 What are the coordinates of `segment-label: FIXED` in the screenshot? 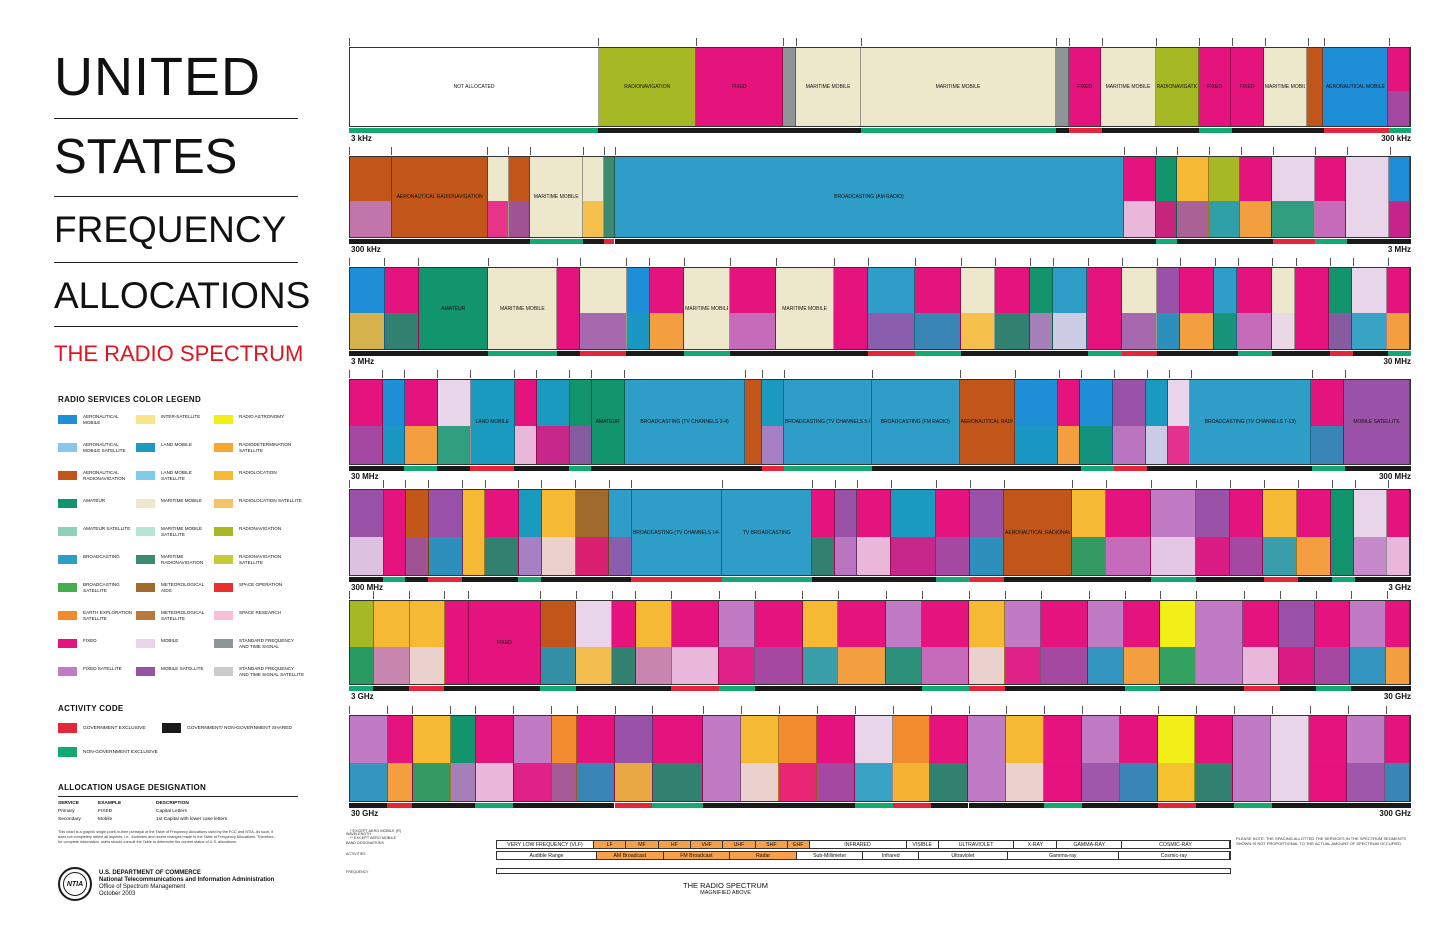 It's located at (1247, 87).